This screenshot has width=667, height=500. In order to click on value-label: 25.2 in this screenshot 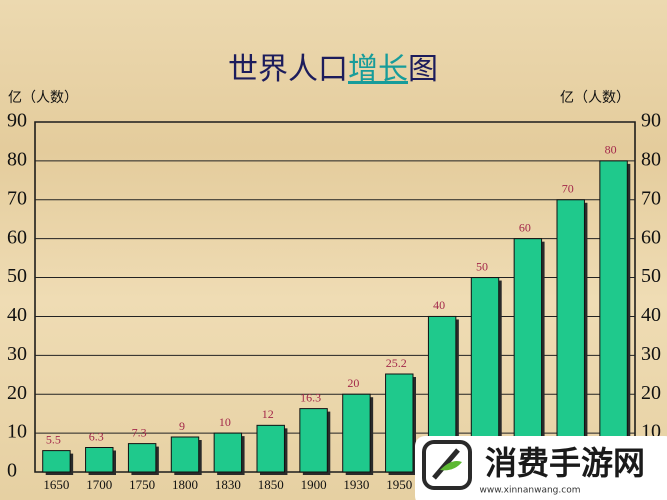, I will do `click(396, 363)`.